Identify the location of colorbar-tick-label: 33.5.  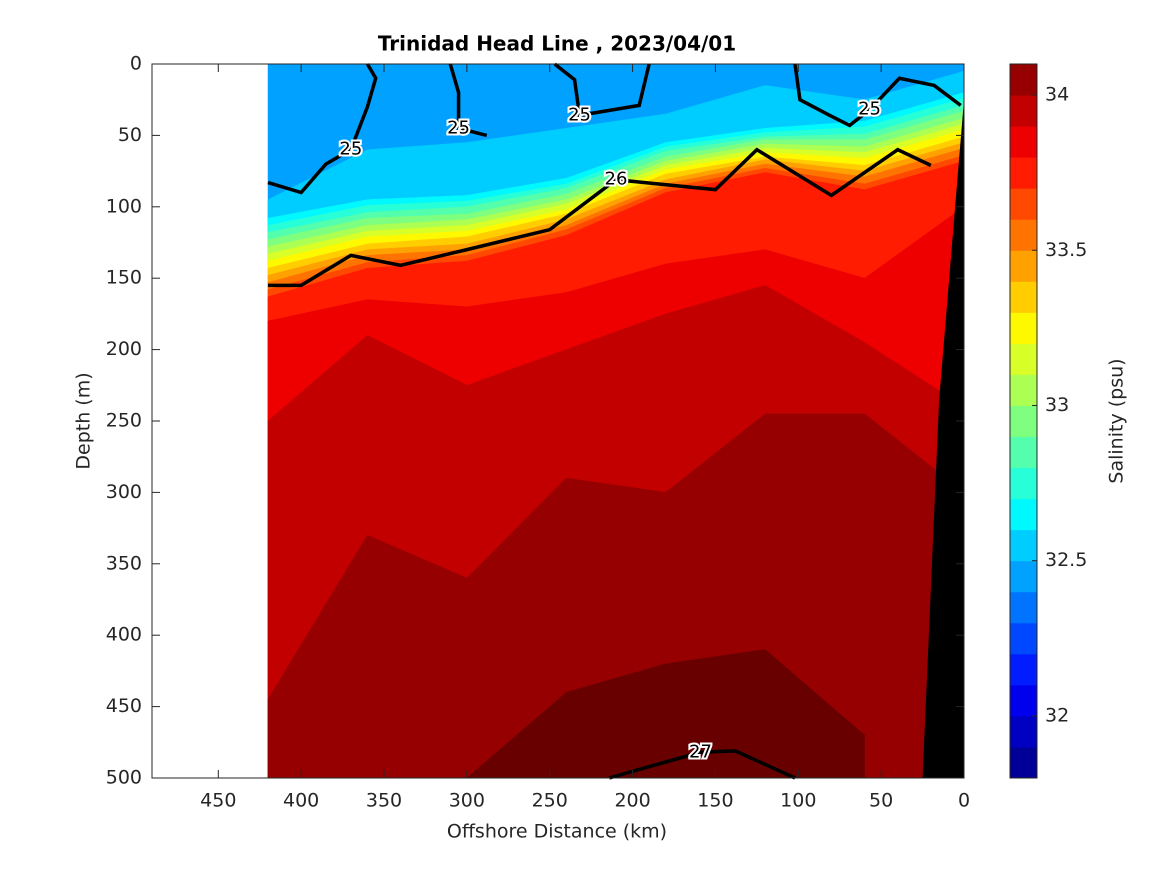
(1066, 250).